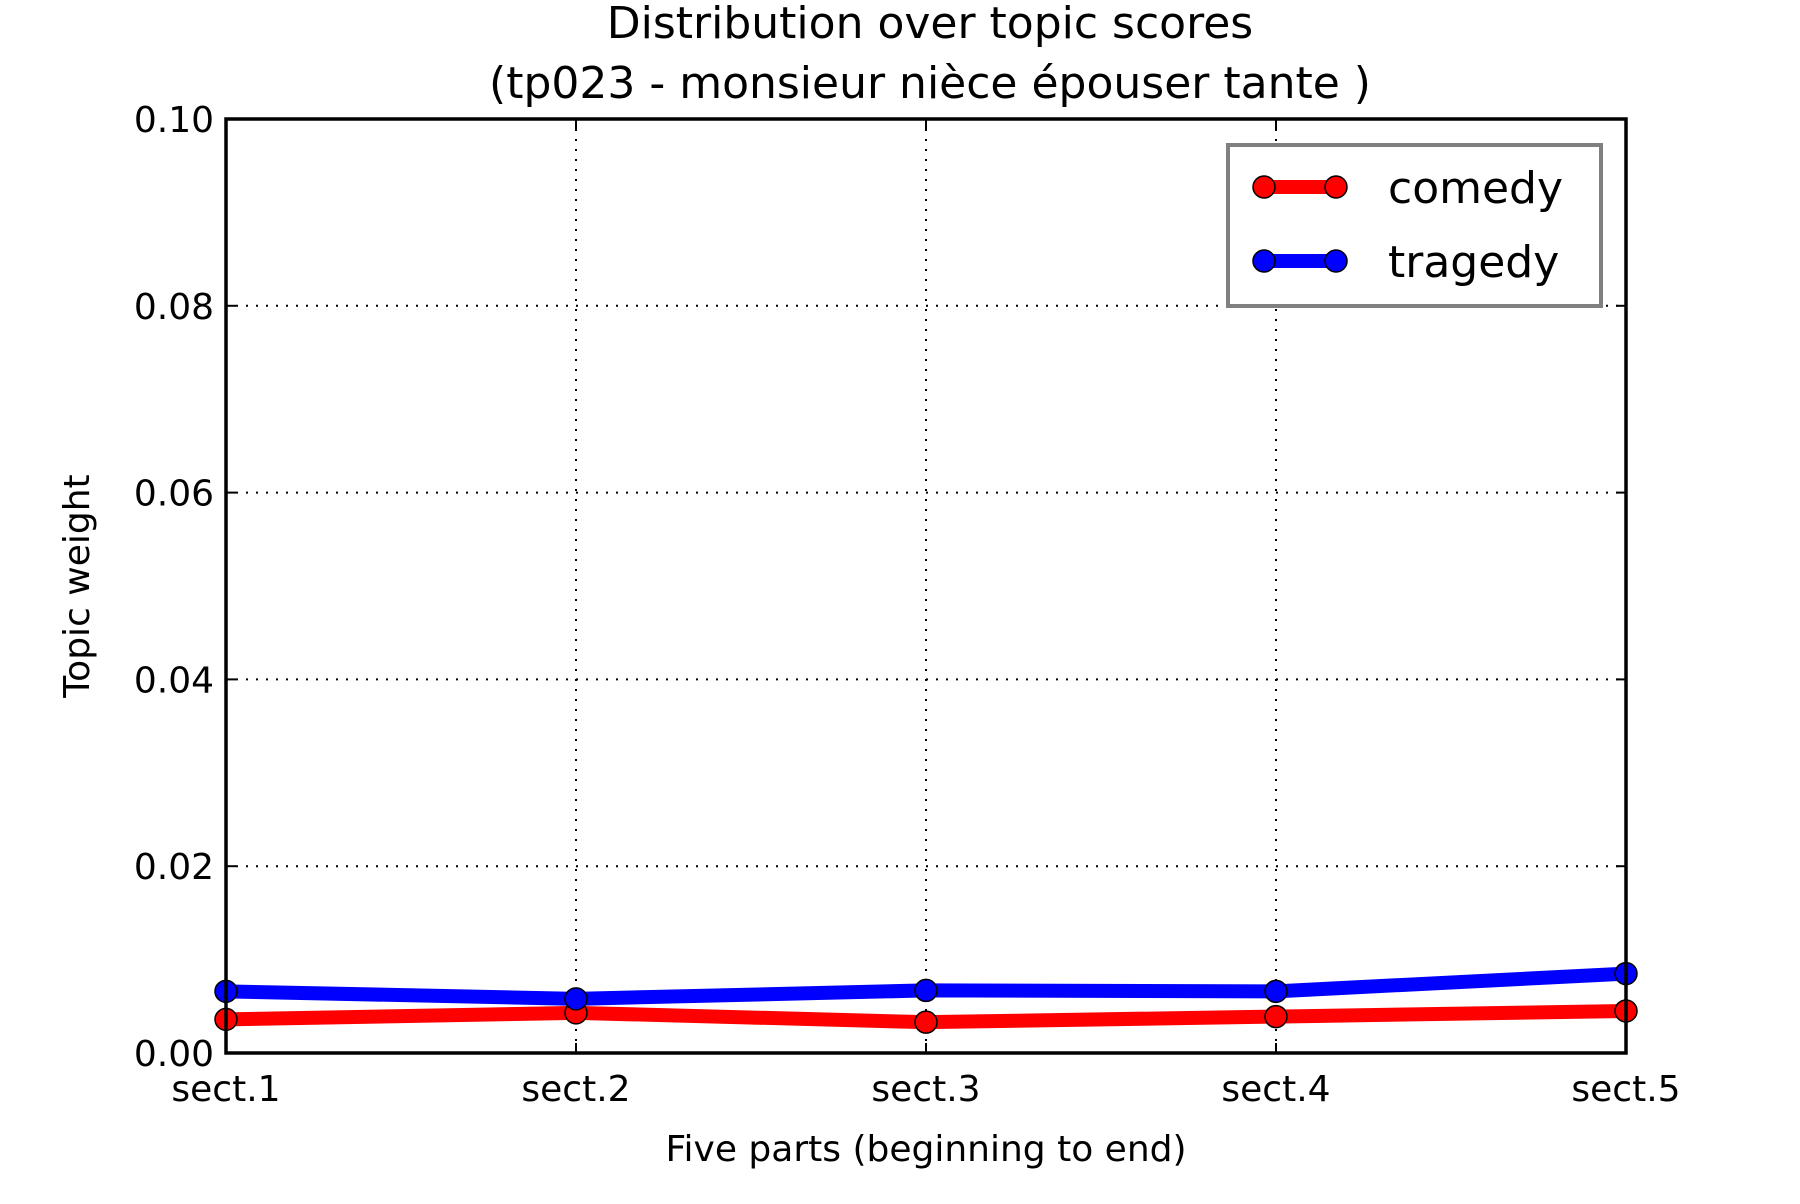  What do you see at coordinates (225, 1089) in the screenshot?
I see `x-tick-label: sect.1` at bounding box center [225, 1089].